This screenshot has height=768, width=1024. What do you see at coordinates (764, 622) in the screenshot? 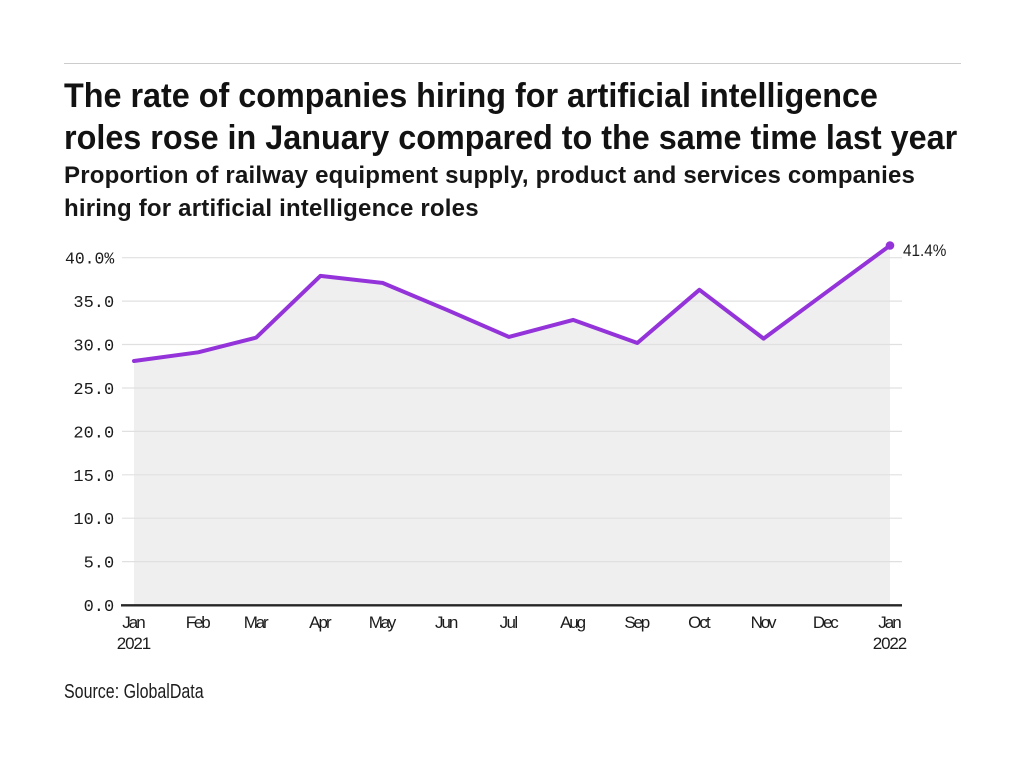
I see `svg-text: Nov` at bounding box center [764, 622].